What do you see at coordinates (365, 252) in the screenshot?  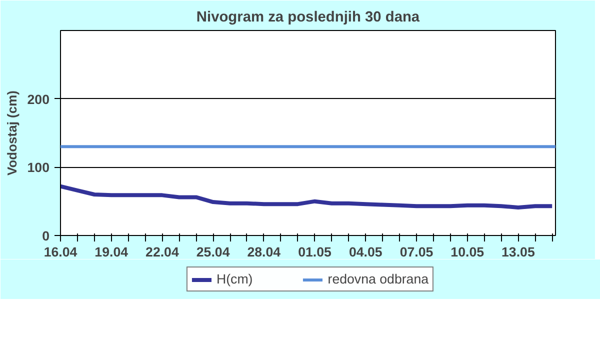 I see `x-tick-label: 04.05` at bounding box center [365, 252].